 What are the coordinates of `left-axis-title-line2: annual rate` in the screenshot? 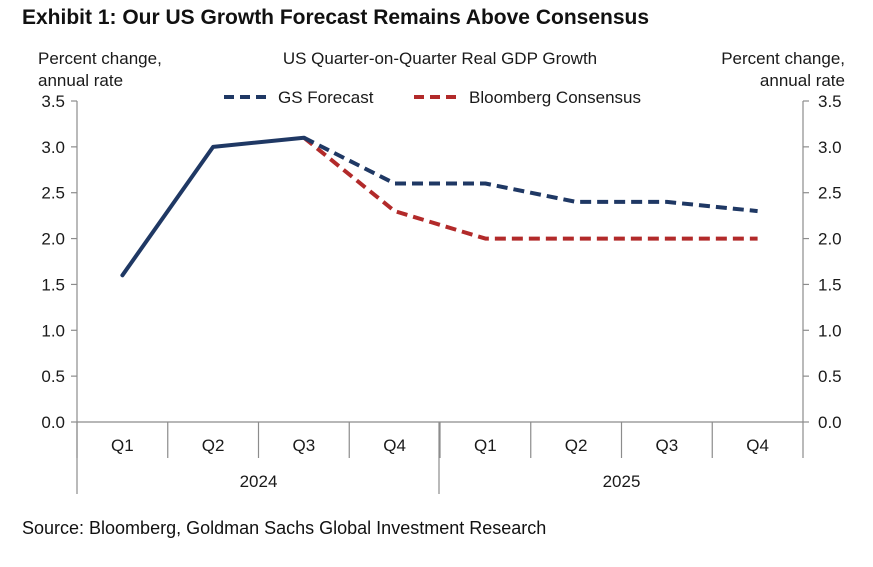 It's located at (80, 80).